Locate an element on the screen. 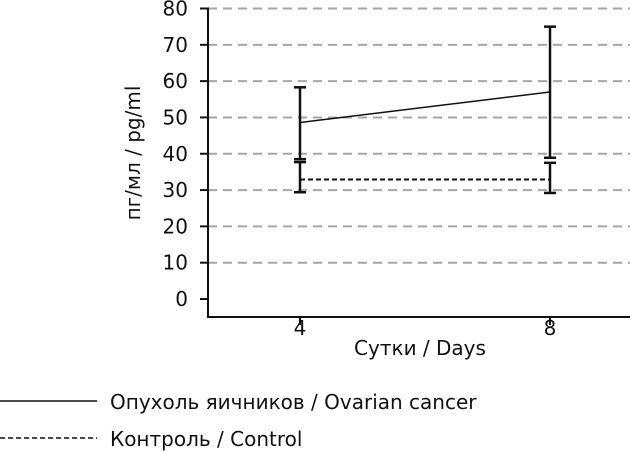 The image size is (630, 451). legend-label: Контроль / Control is located at coordinates (206, 439).